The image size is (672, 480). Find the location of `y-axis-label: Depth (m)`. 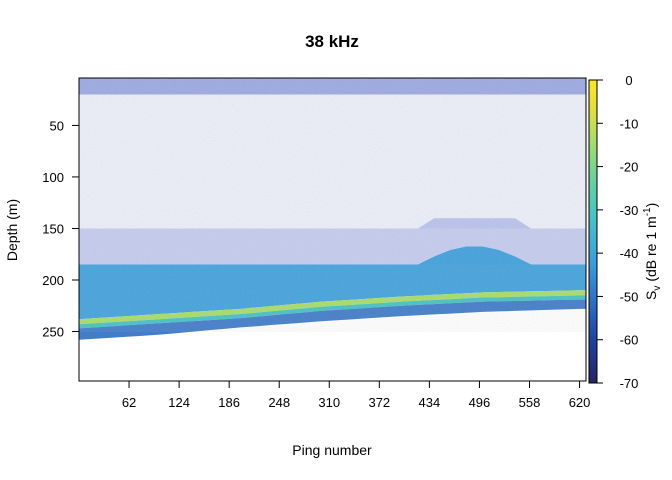

y-axis-label: Depth (m) is located at coordinates (12, 230).